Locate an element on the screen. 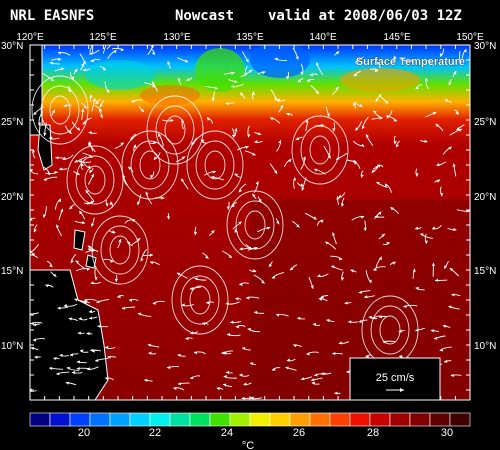 The height and width of the screenshot is (450, 500). lon-label: 135°E is located at coordinates (250, 37).